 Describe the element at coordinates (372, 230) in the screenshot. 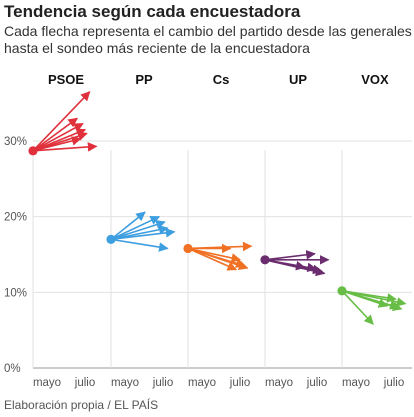

I see `panel-vox: VOX mayo julio` at that location.